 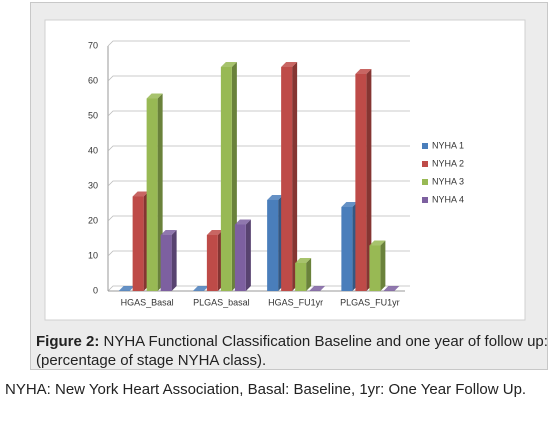 I want to click on y-tick-label: 50, so click(x=93, y=115).